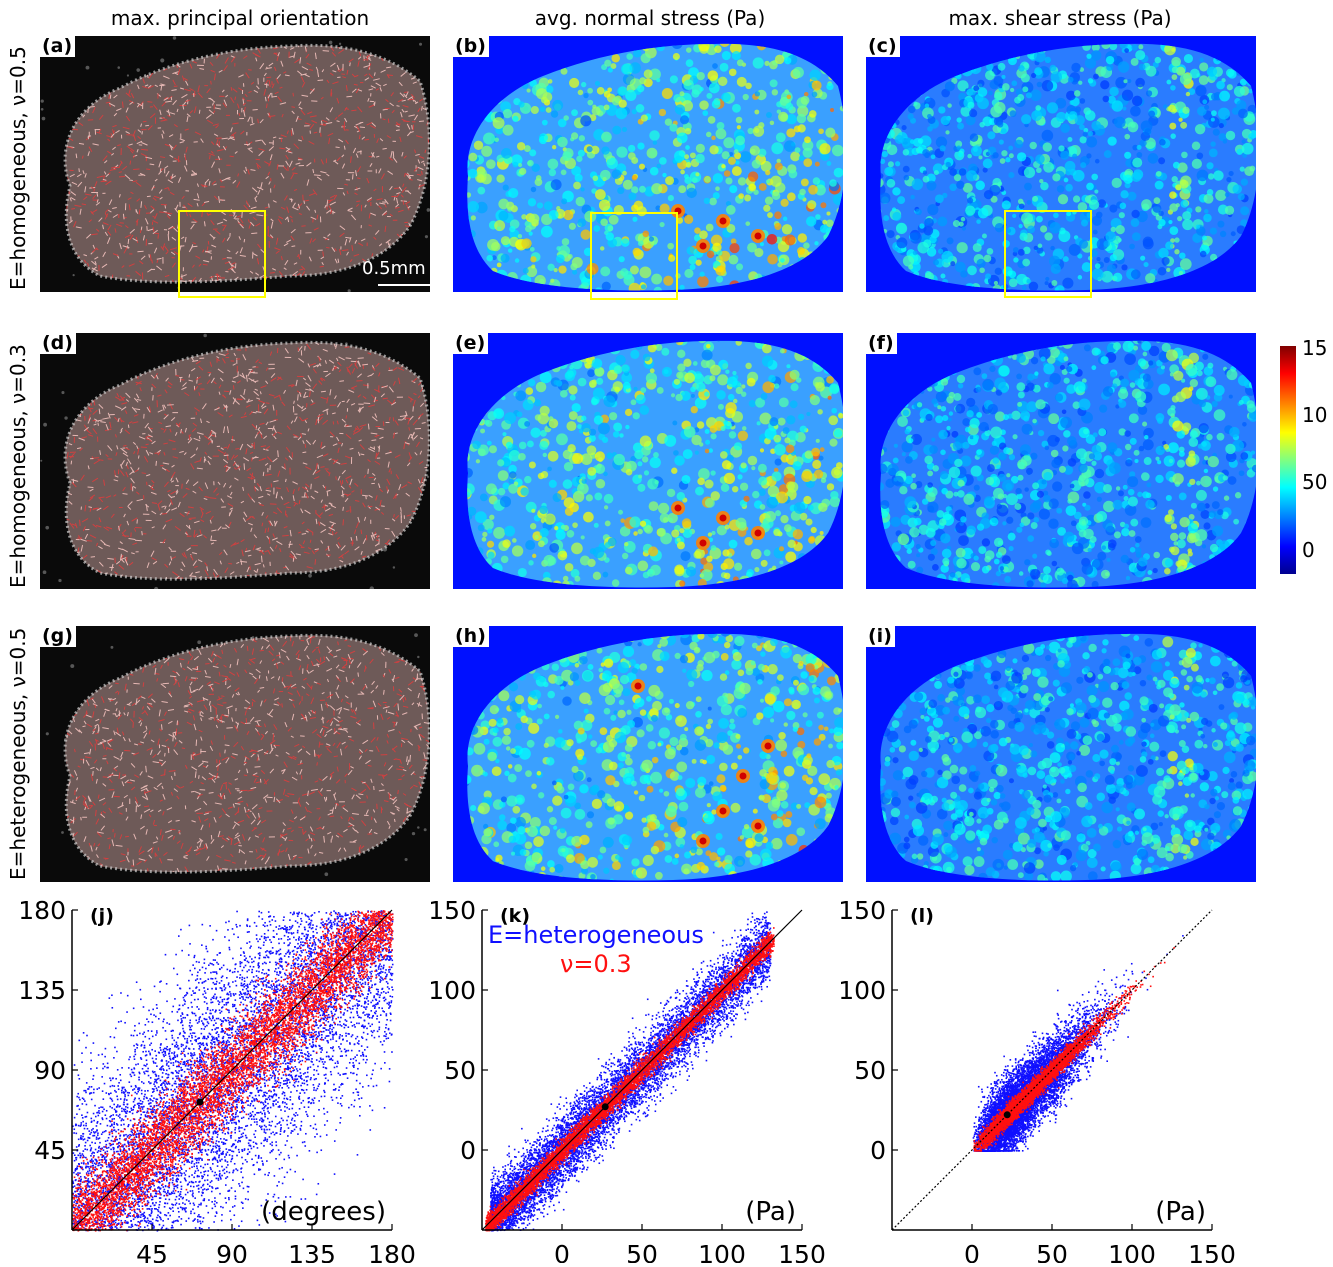 The image size is (1333, 1267). I want to click on panel-h-image, so click(648, 754).